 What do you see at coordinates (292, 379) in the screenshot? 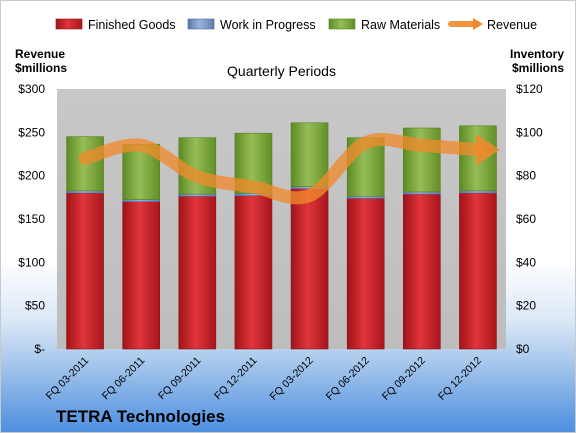
I see `x-tick-label: FQ 03-2012` at bounding box center [292, 379].